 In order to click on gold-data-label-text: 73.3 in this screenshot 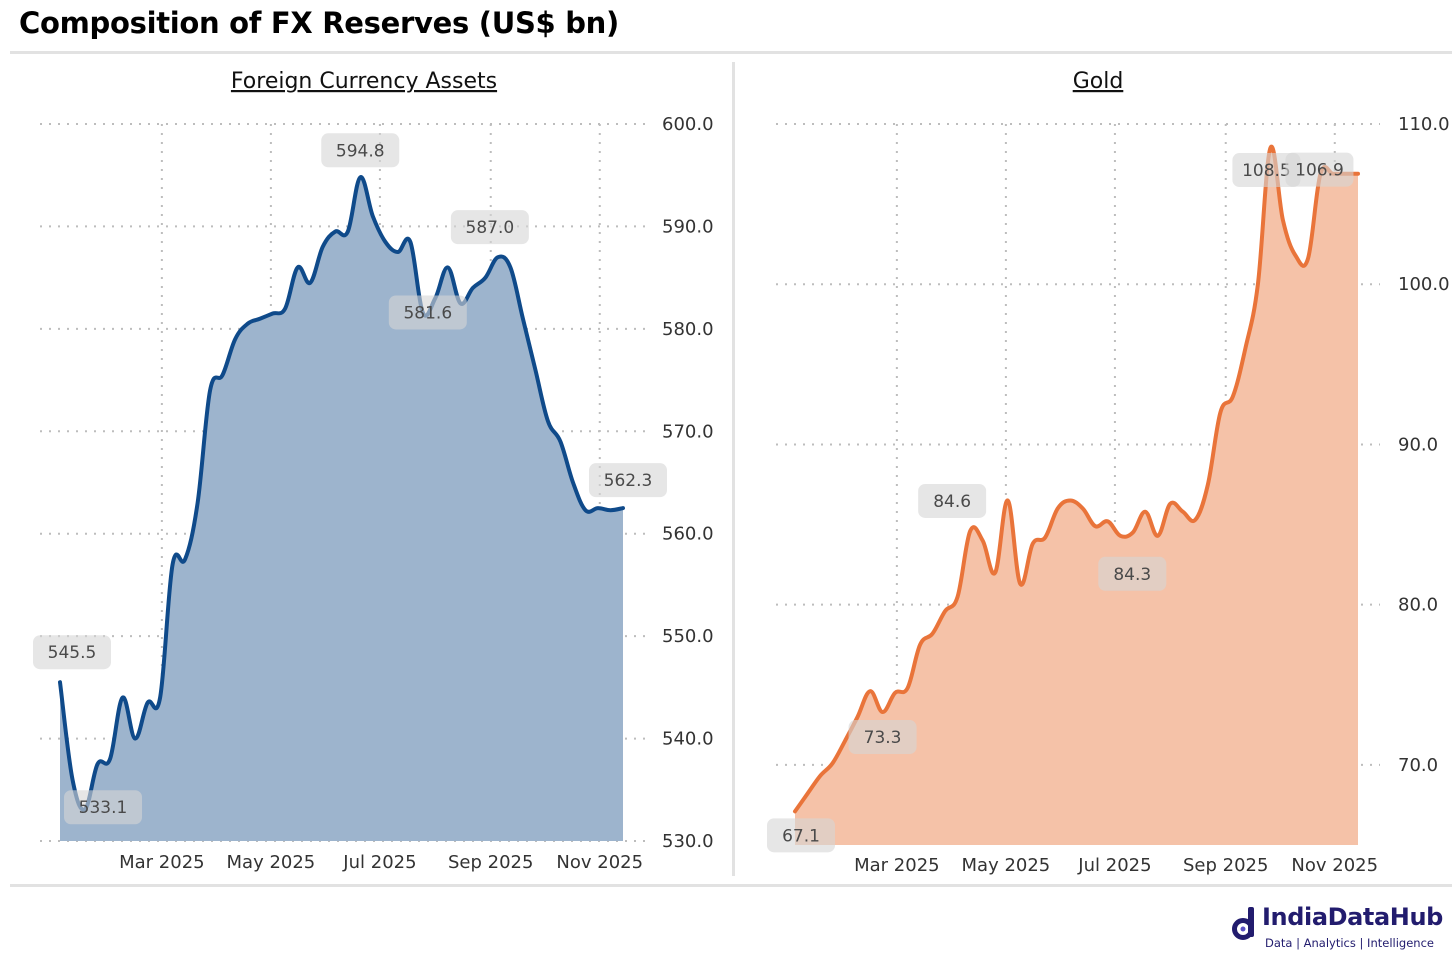, I will do `click(883, 738)`.